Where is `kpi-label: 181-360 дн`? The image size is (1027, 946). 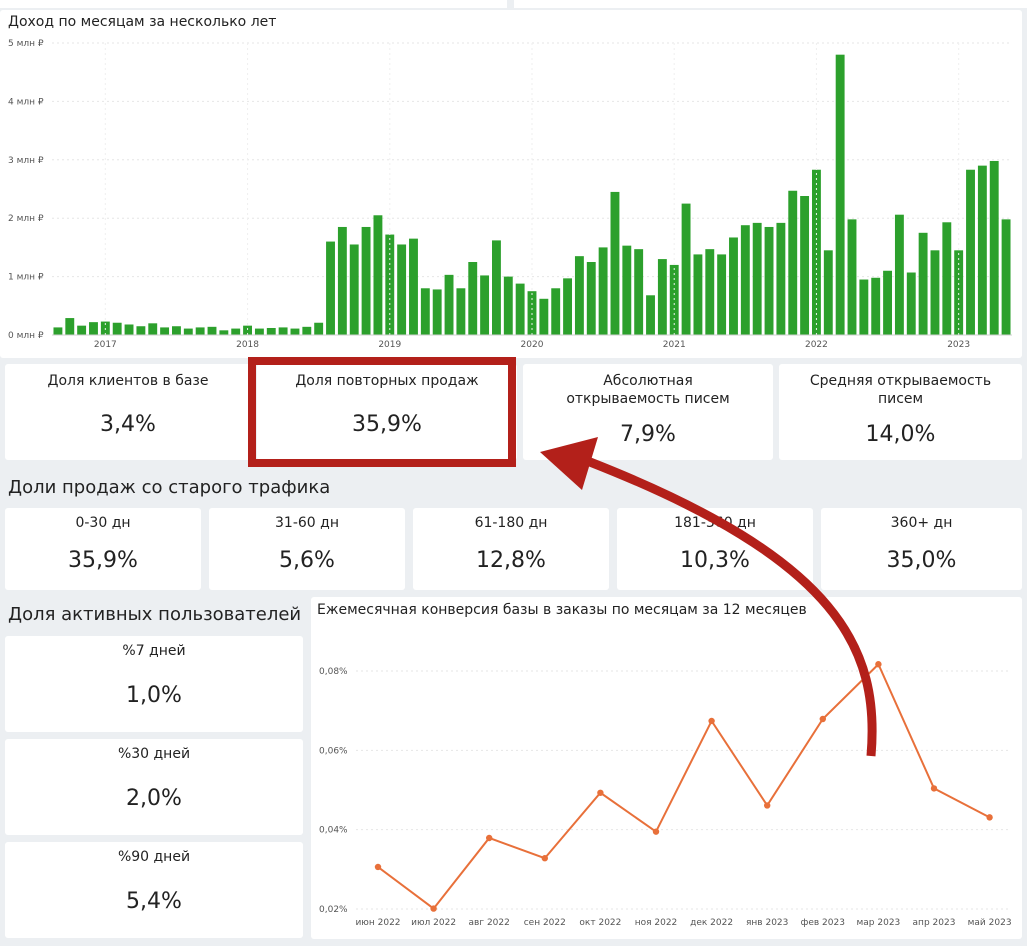 kpi-label: 181-360 дн is located at coordinates (715, 523).